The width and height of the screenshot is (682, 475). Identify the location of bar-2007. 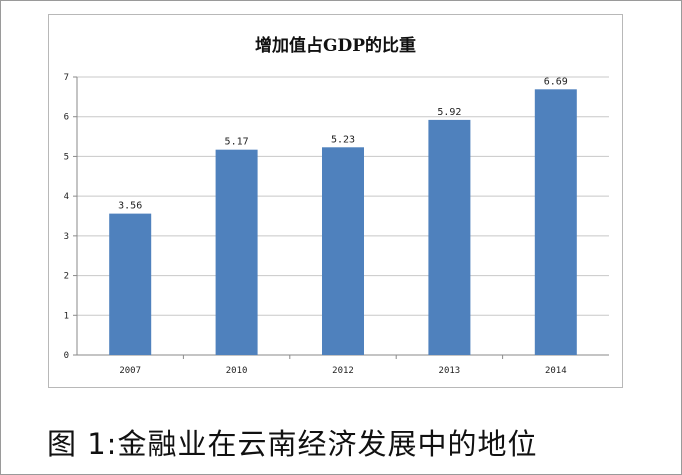
(130, 284).